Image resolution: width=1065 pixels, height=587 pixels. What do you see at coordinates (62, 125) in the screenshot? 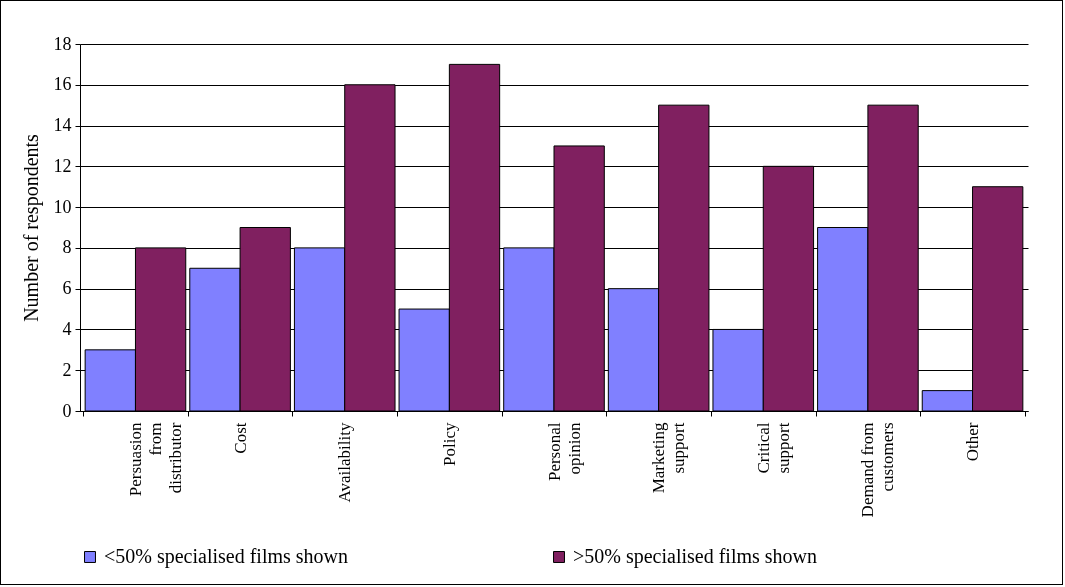
I see `y-tick-label: 14` at bounding box center [62, 125].